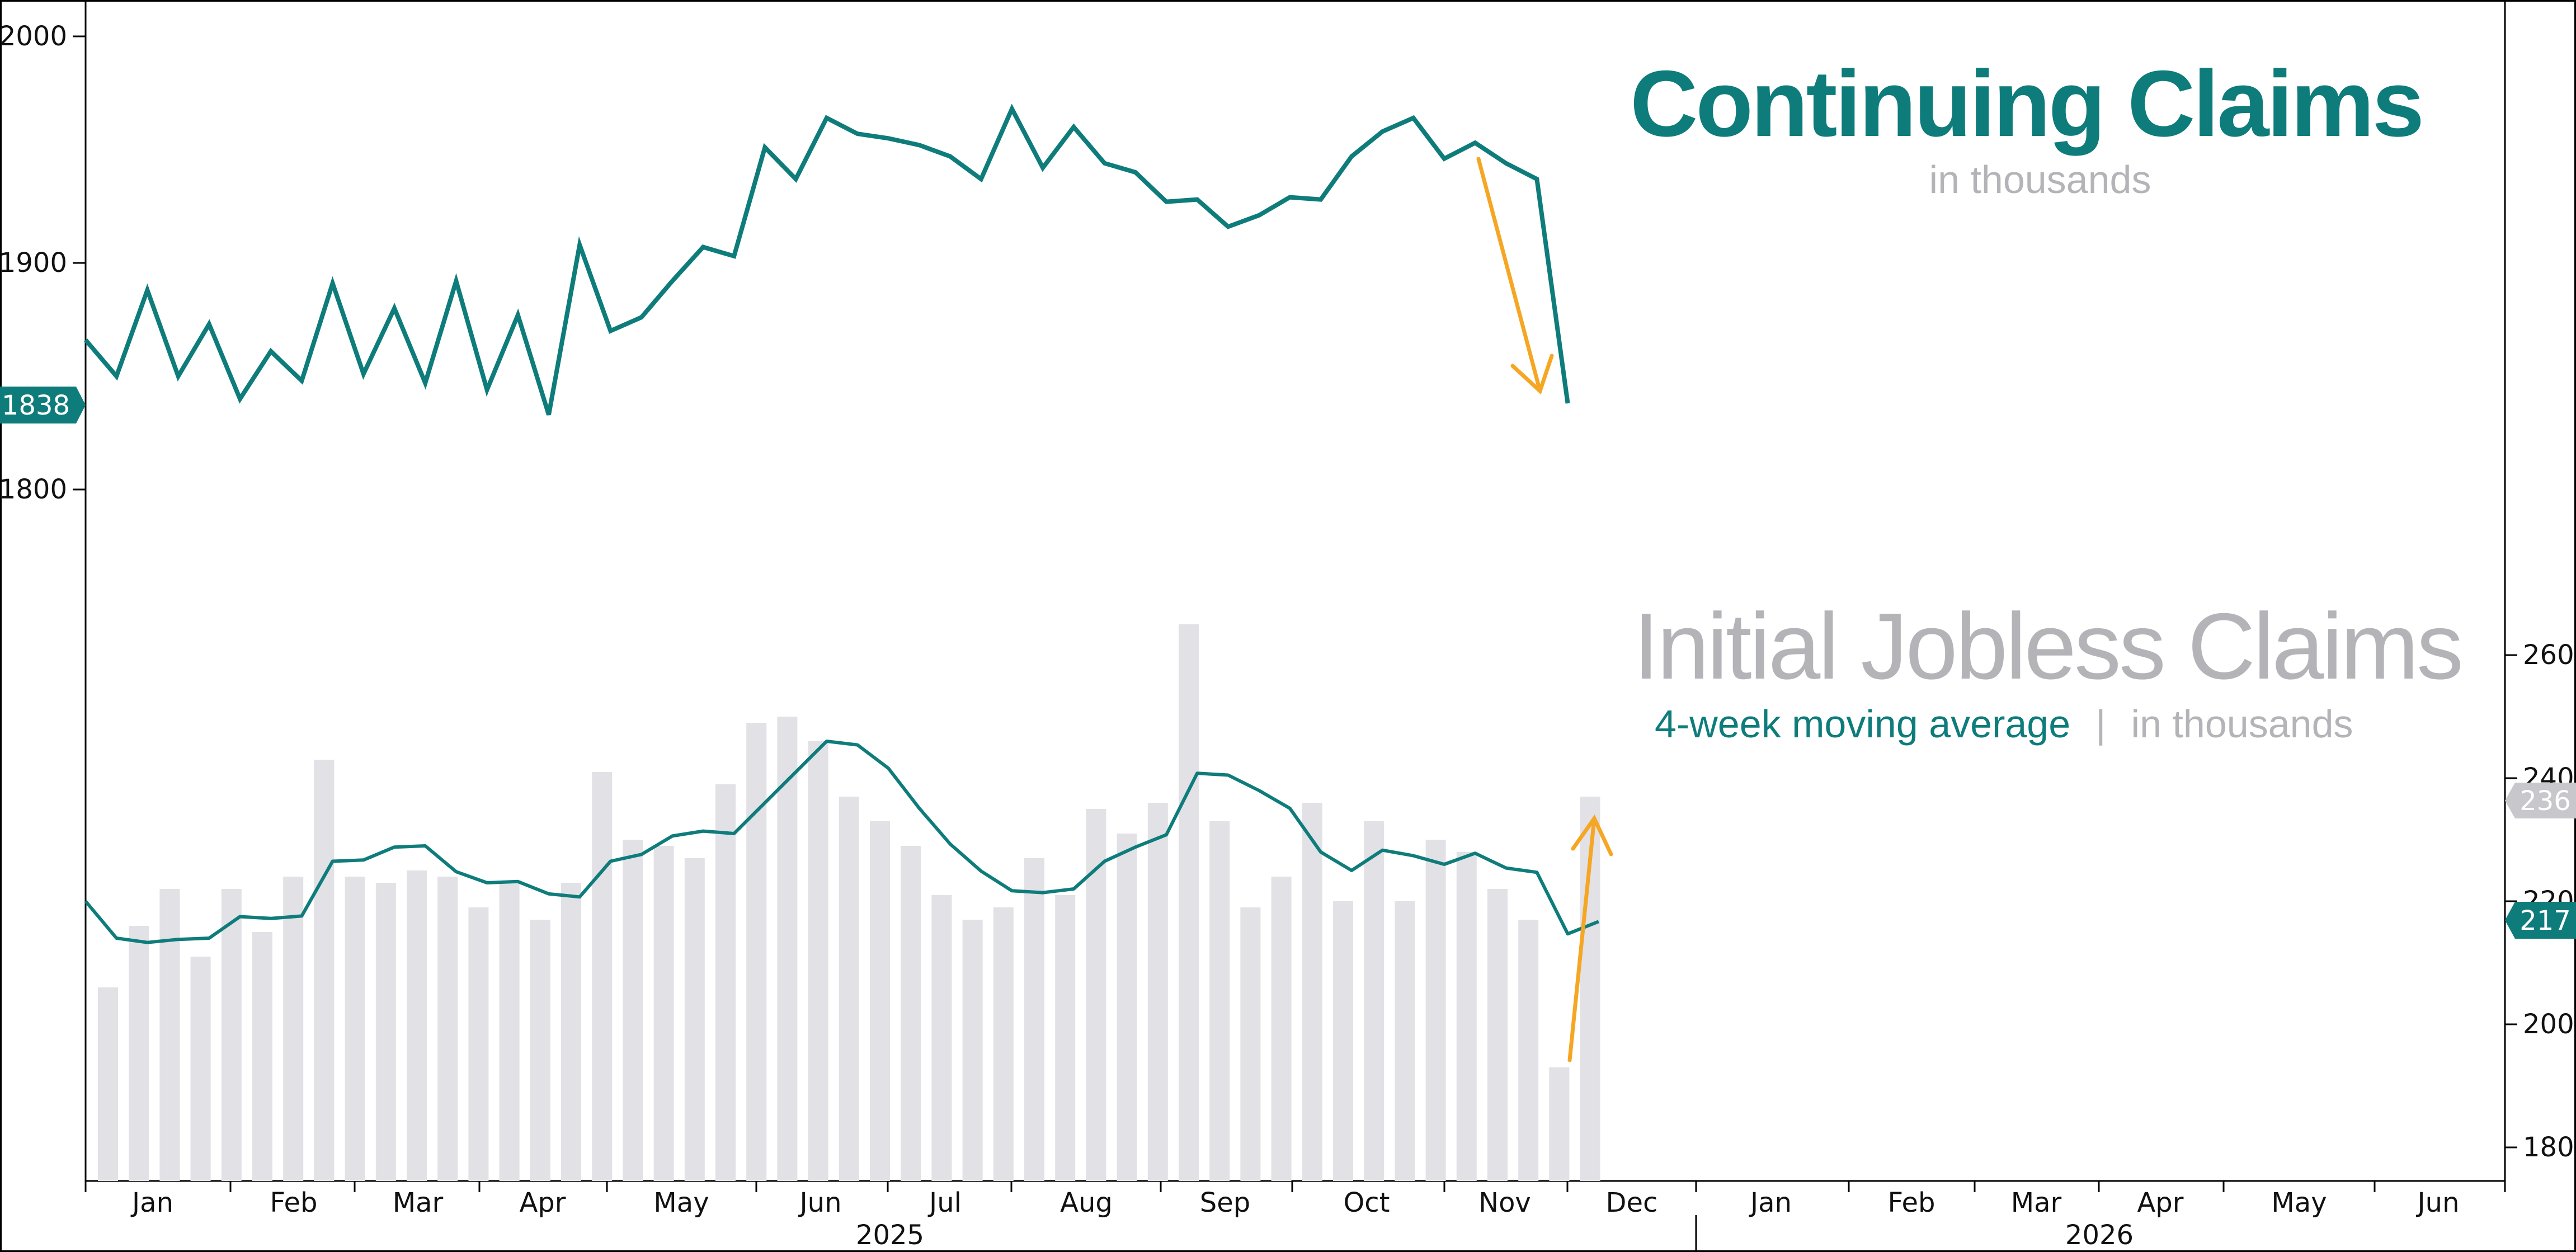  I want to click on up-arrow-annotation, so click(1590, 938).